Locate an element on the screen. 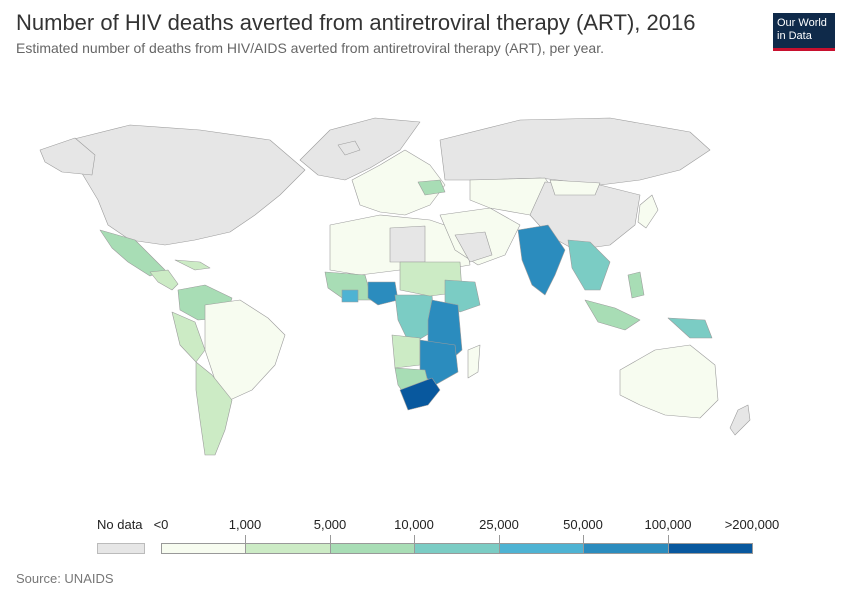  region-india is located at coordinates (541, 260).